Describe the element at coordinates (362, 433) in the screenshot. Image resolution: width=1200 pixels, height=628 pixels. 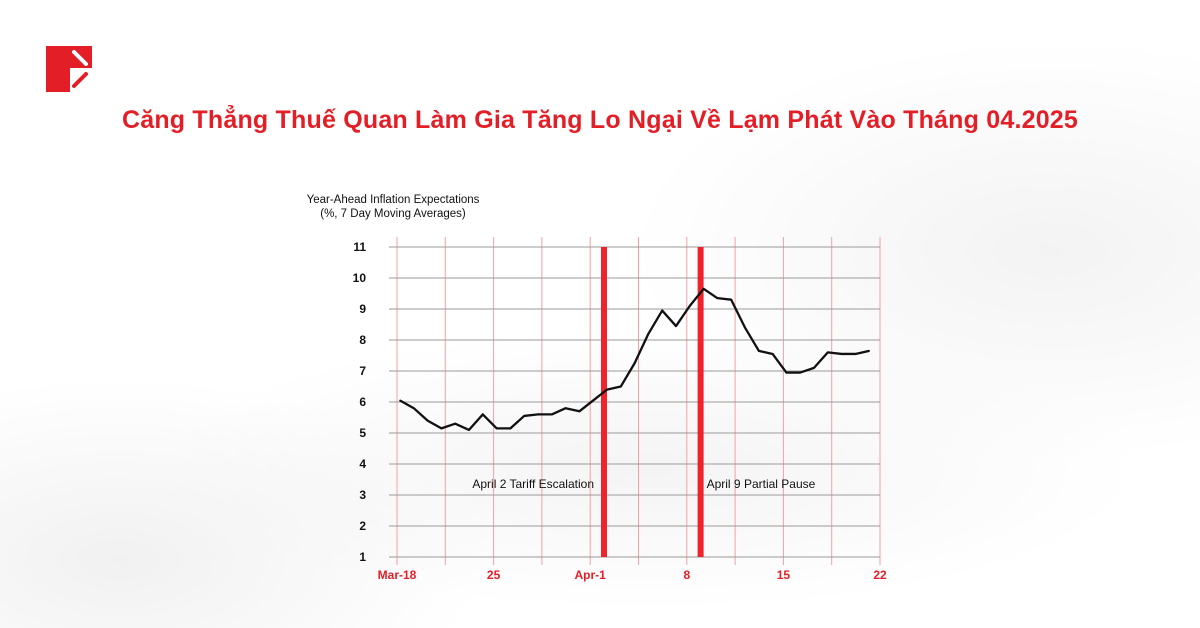
I see `y-tick-label: 5` at that location.